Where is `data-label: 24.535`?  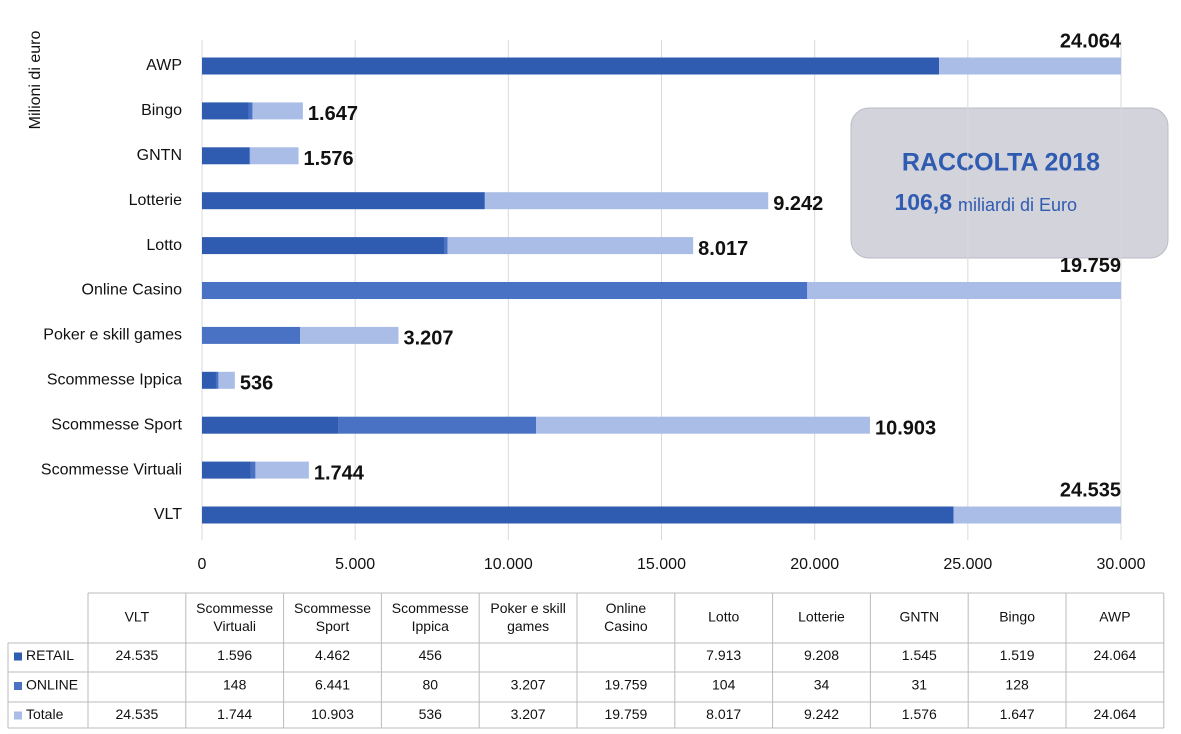 data-label: 24.535 is located at coordinates (1090, 490).